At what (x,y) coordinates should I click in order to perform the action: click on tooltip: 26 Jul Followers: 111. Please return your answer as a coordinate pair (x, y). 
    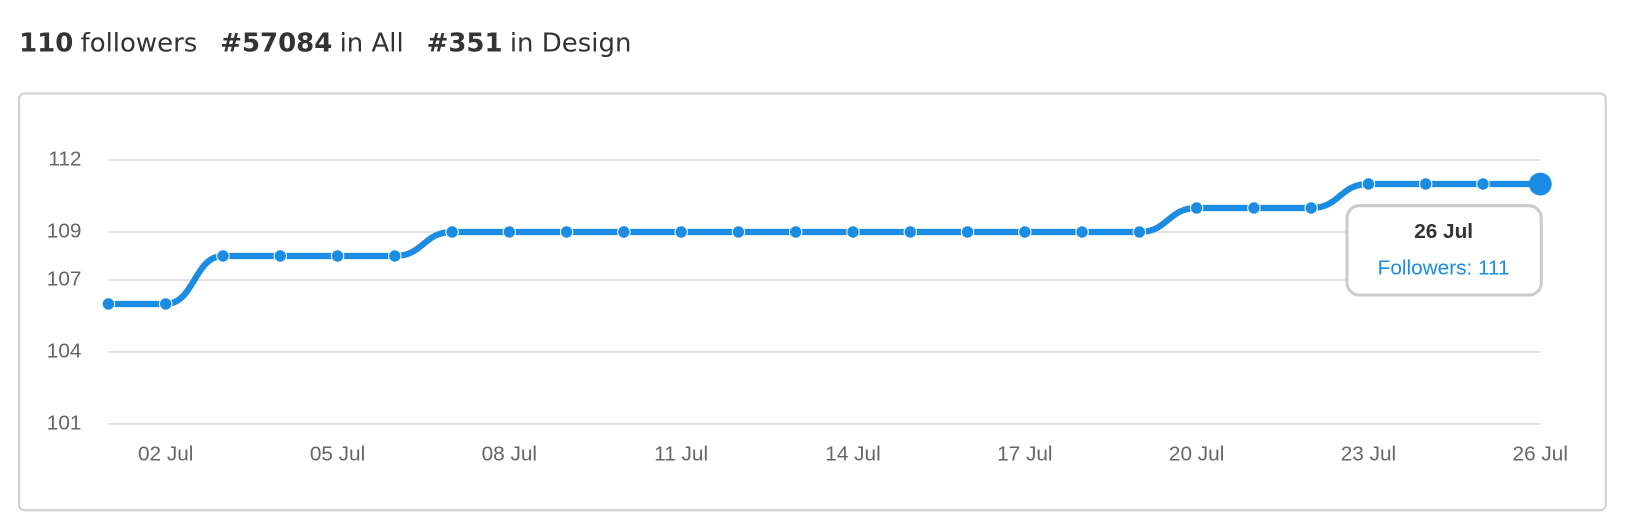
    Looking at the image, I should click on (1444, 250).